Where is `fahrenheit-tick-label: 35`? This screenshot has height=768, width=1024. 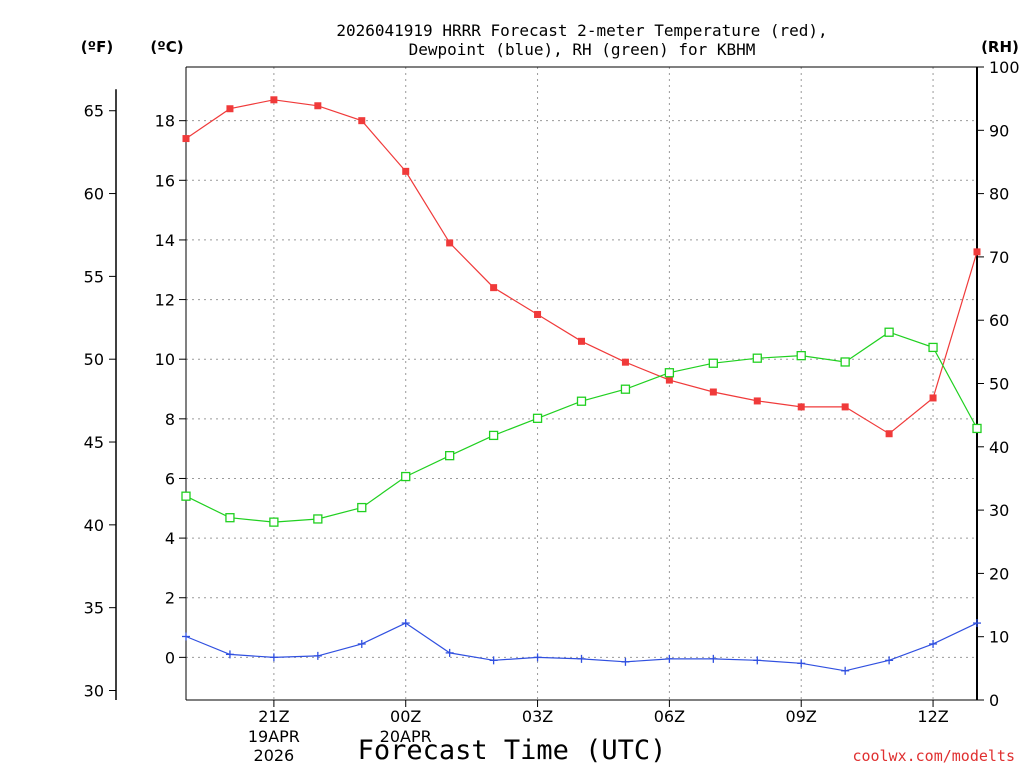
fahrenheit-tick-label: 35 is located at coordinates (94, 608).